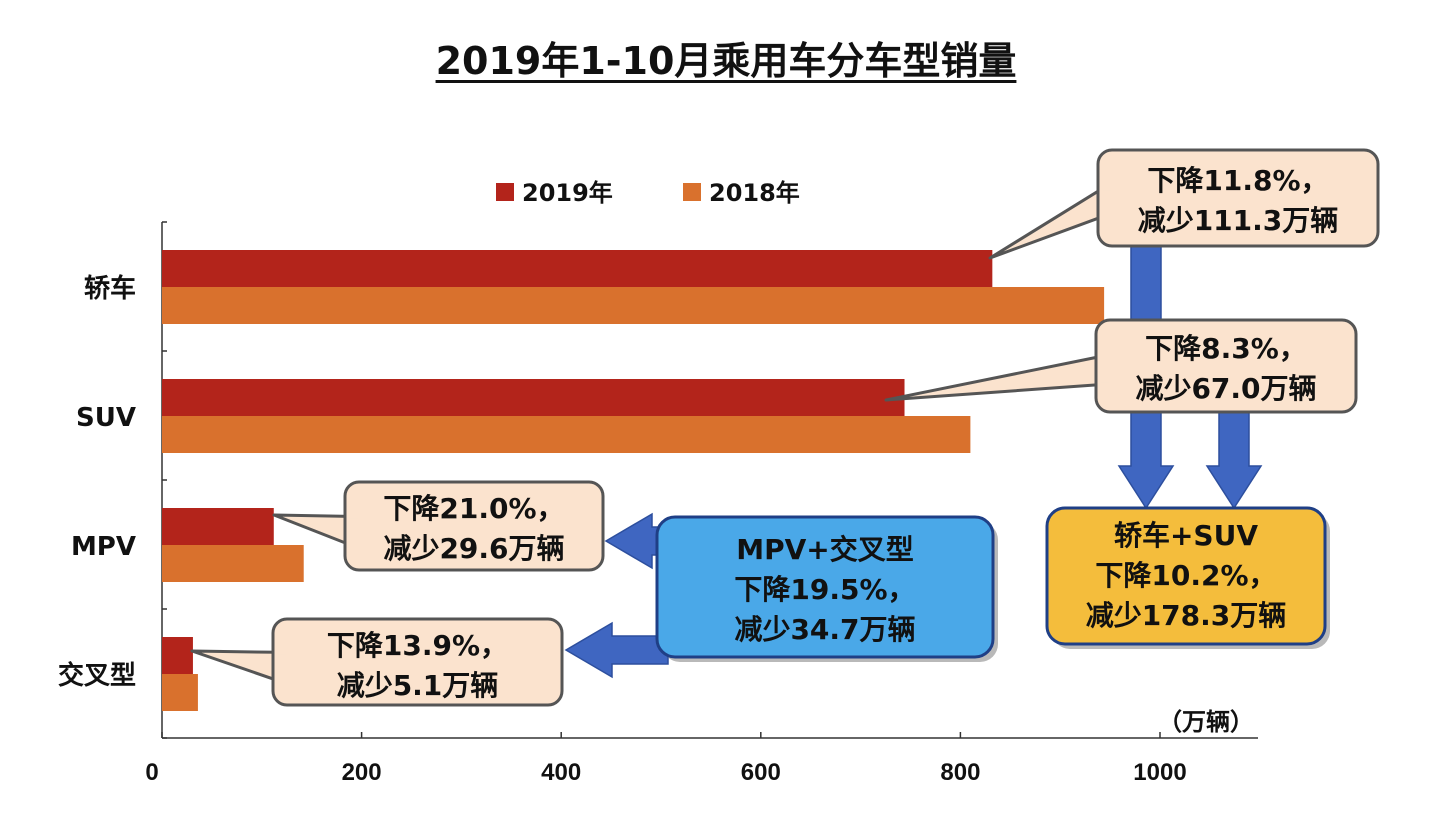  What do you see at coordinates (761, 772) in the screenshot?
I see `x-tick-label: 600` at bounding box center [761, 772].